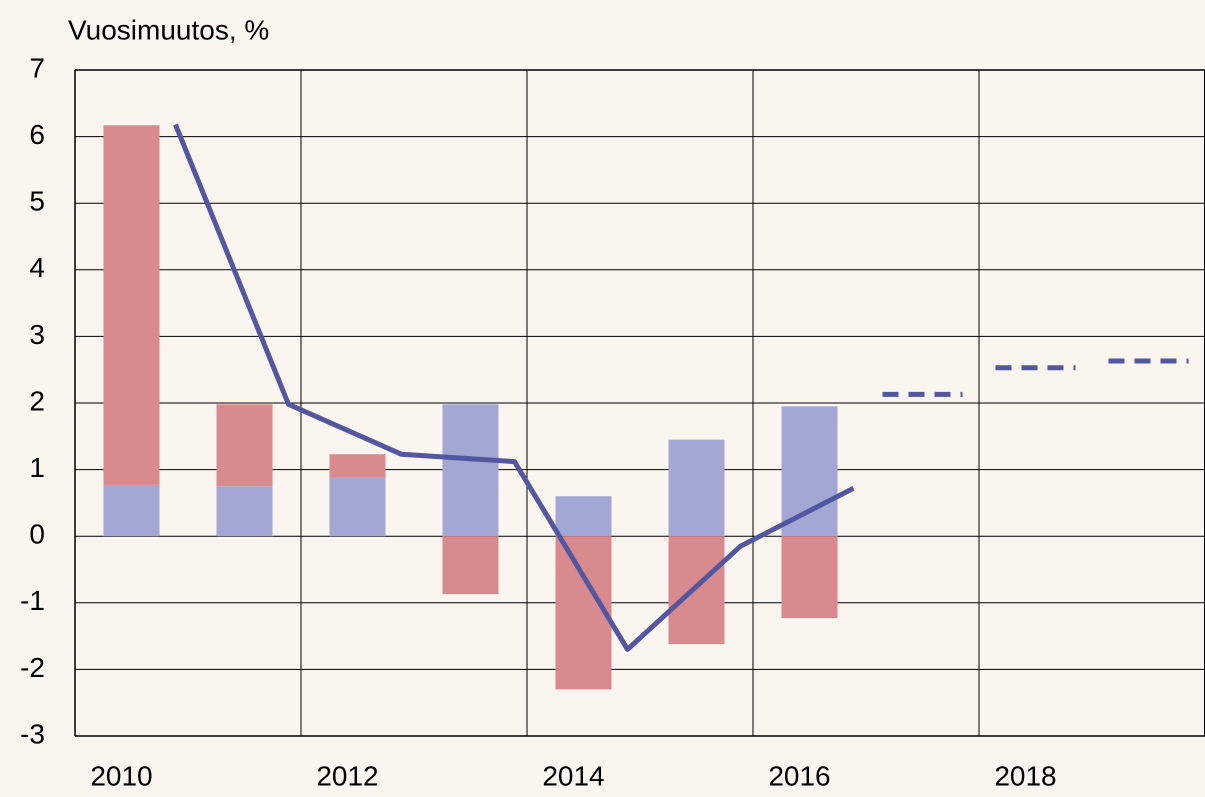 Image resolution: width=1205 pixels, height=797 pixels. Describe the element at coordinates (347, 775) in the screenshot. I see `x-tick-label: 2012` at that location.